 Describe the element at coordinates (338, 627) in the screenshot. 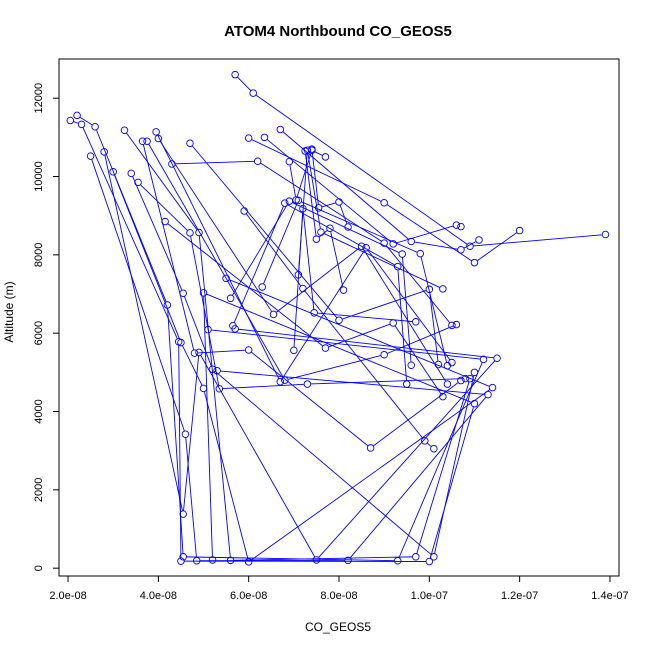

I see `x-axis-label: CO_GEOS5` at that location.